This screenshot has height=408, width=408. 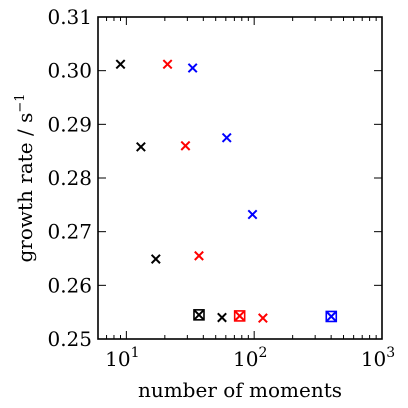 What do you see at coordinates (390, 353) in the screenshot?
I see `x-tick-label-exponent: 3` at bounding box center [390, 353].